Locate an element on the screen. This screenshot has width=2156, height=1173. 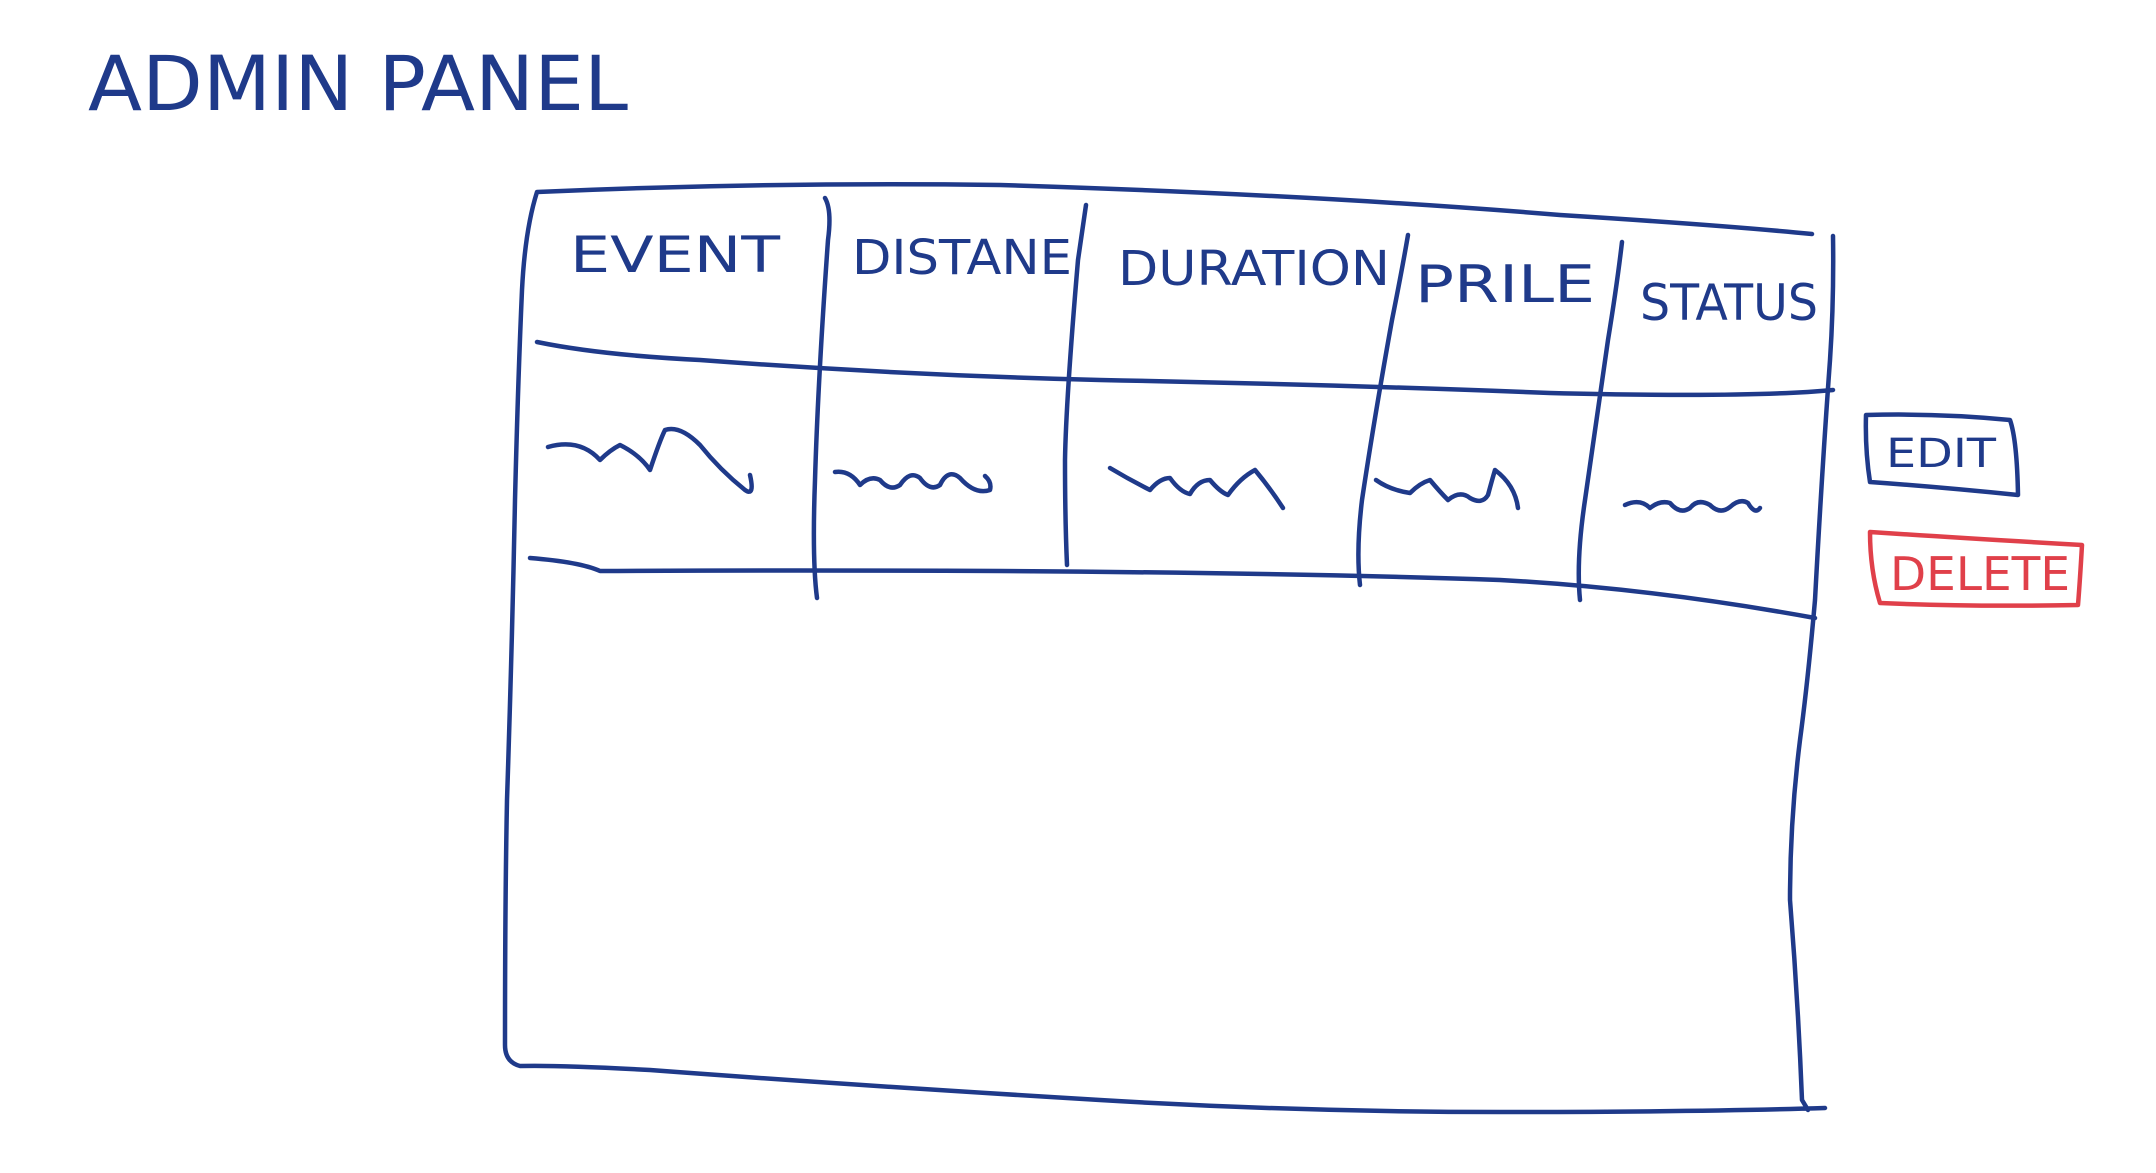
delete-button-label: DELETE is located at coordinates (1980, 574).